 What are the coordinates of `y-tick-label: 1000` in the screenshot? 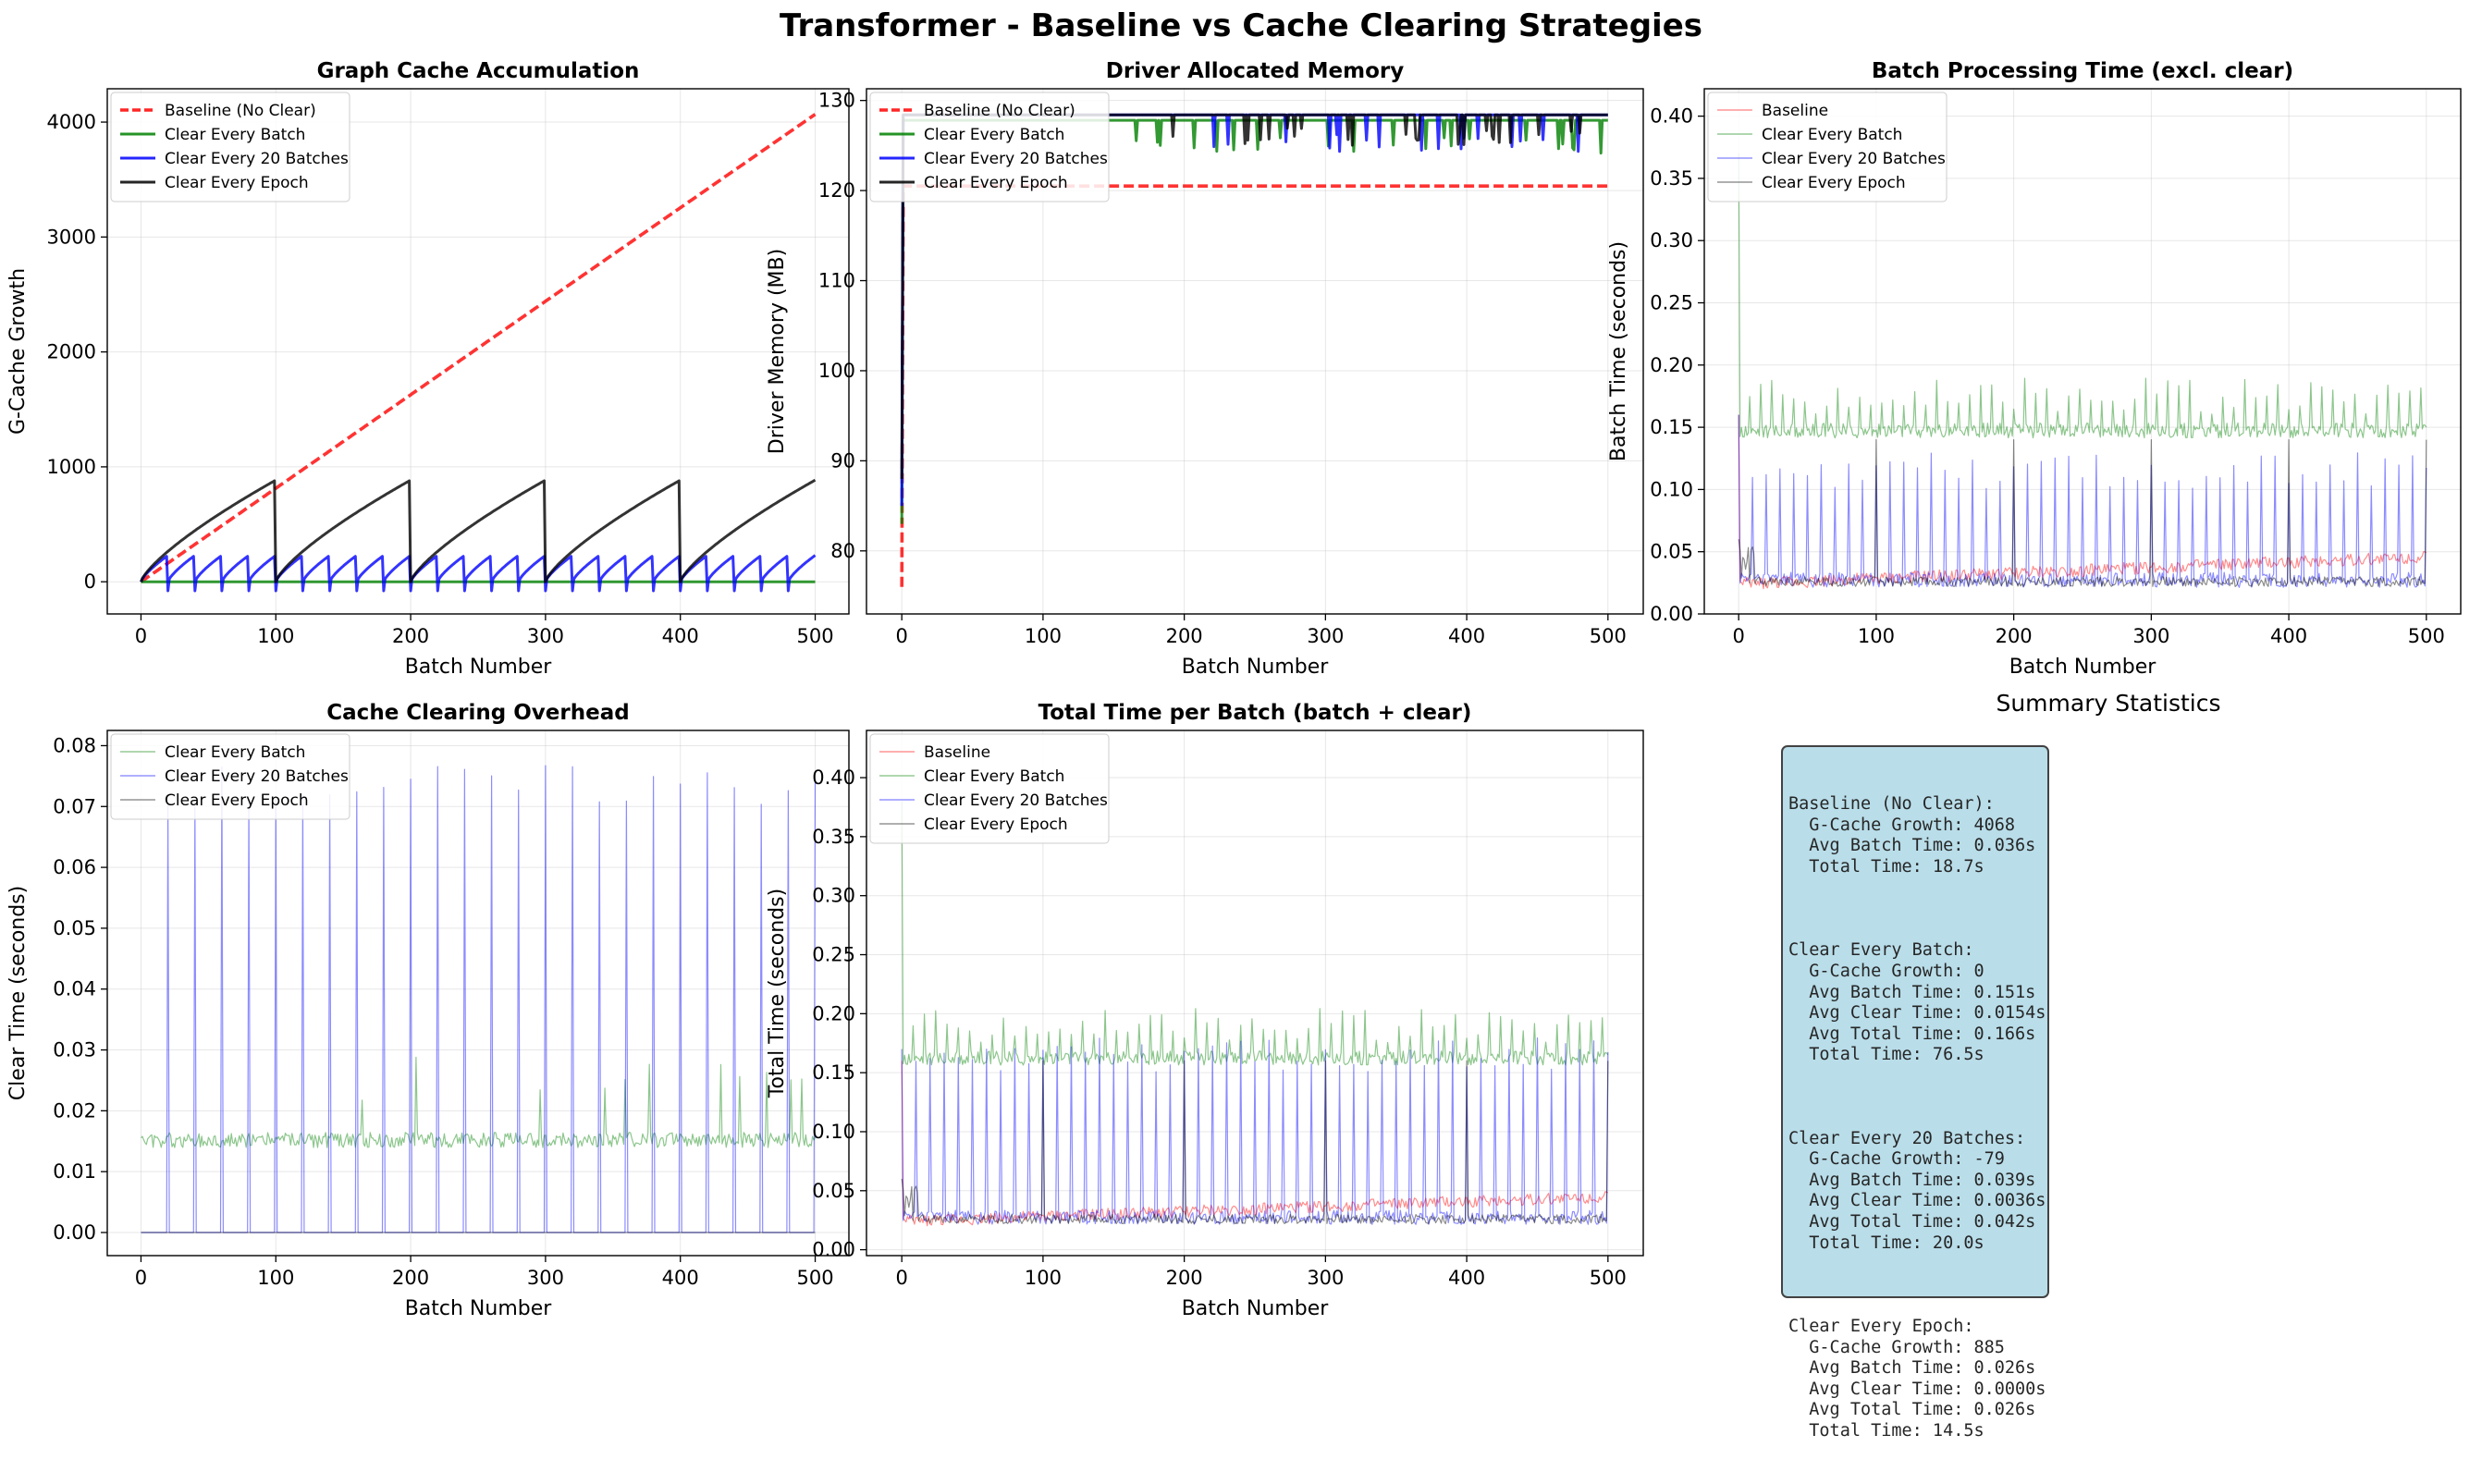 It's located at (71, 467).